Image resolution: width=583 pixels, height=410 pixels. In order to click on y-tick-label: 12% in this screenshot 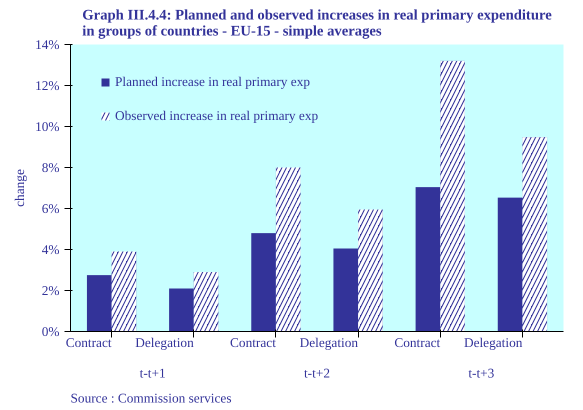, I will do `click(47, 85)`.